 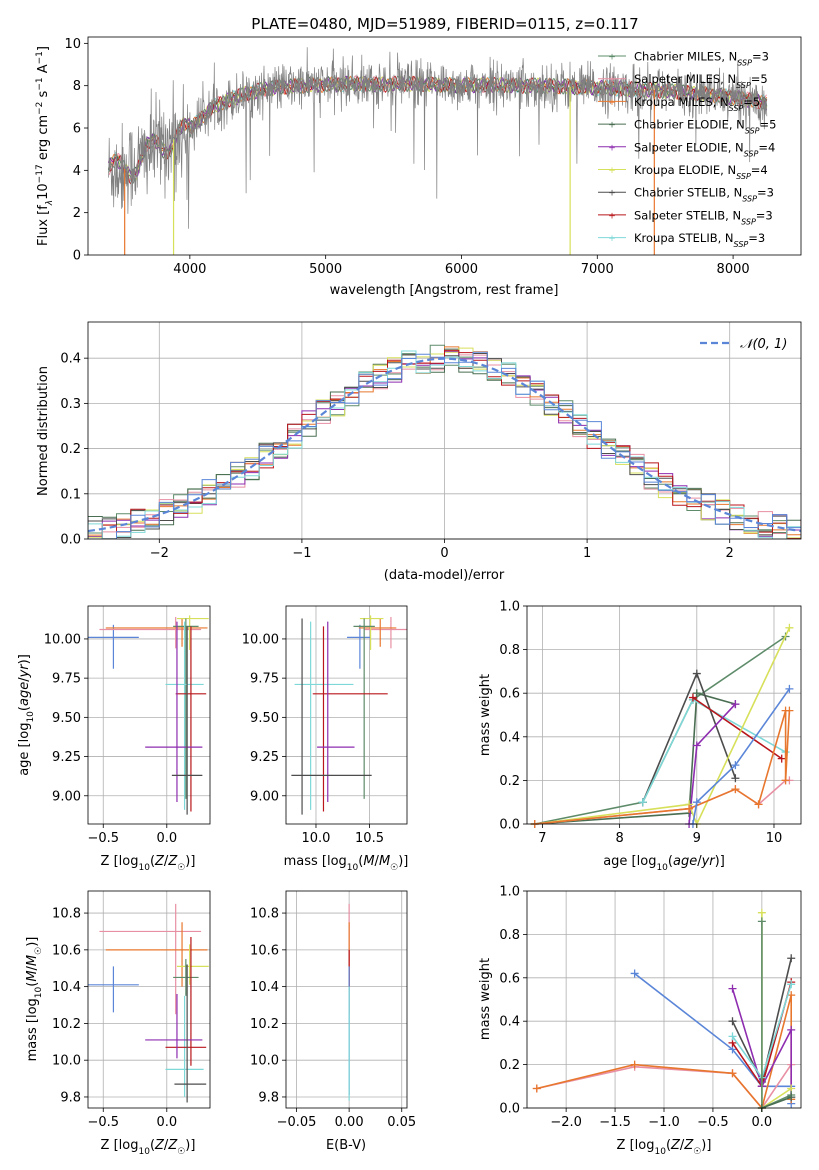 What do you see at coordinates (759, 170) in the screenshot?
I see `legend-count: =4` at bounding box center [759, 170].